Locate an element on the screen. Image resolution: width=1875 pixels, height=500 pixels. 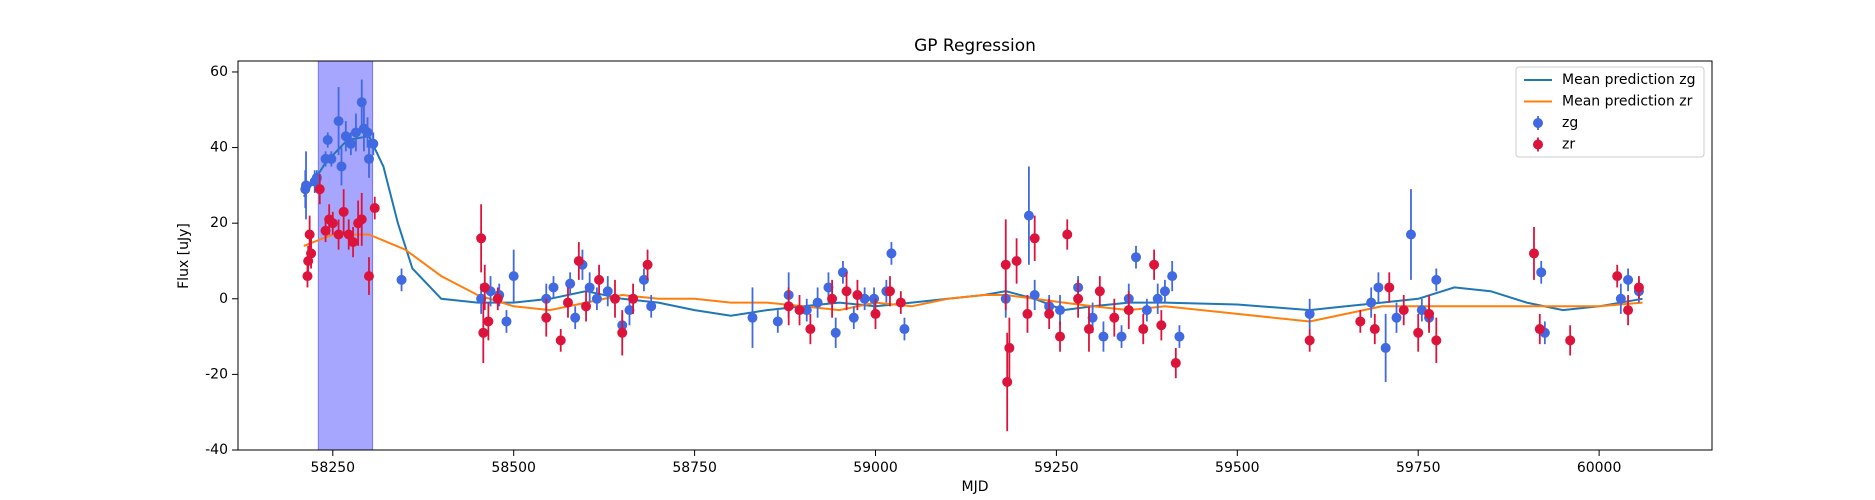
x-tick-label: 58750 is located at coordinates (694, 468).